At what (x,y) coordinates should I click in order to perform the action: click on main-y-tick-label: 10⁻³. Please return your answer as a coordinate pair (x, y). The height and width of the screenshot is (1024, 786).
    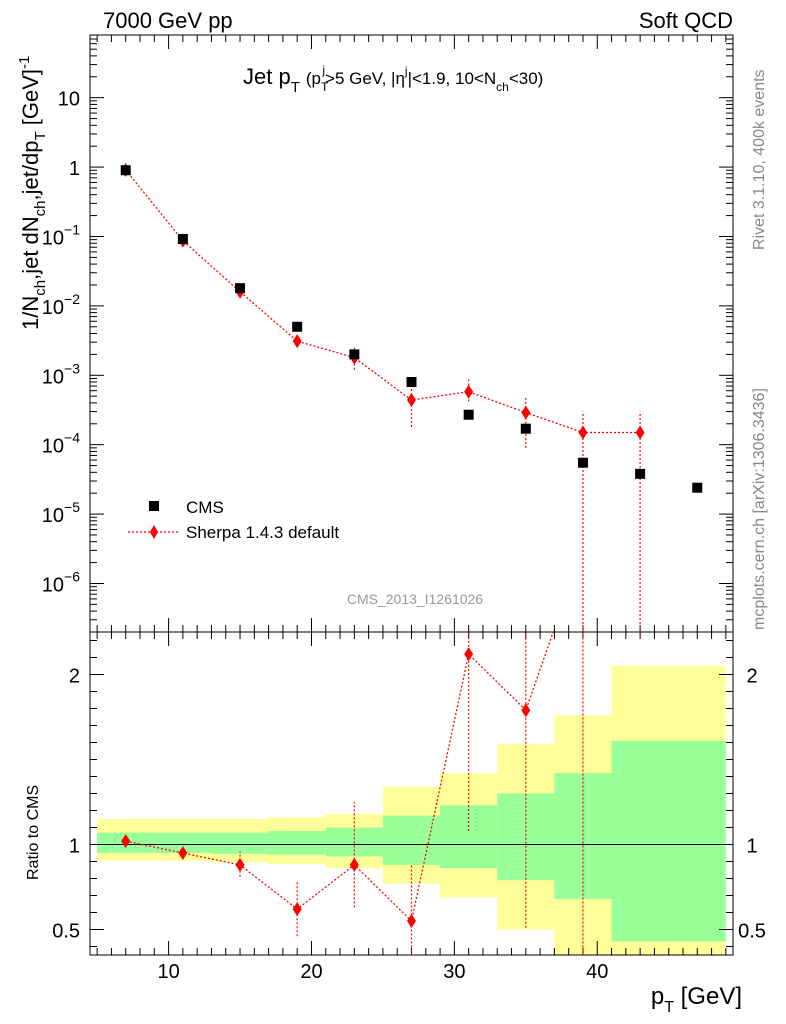
    Looking at the image, I should click on (61, 374).